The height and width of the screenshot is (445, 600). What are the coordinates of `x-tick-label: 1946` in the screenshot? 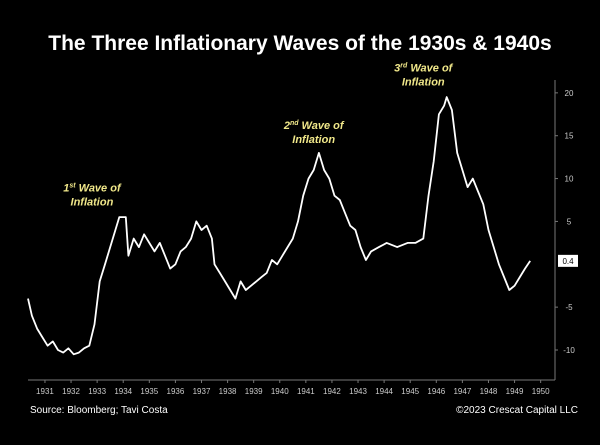 It's located at (436, 391).